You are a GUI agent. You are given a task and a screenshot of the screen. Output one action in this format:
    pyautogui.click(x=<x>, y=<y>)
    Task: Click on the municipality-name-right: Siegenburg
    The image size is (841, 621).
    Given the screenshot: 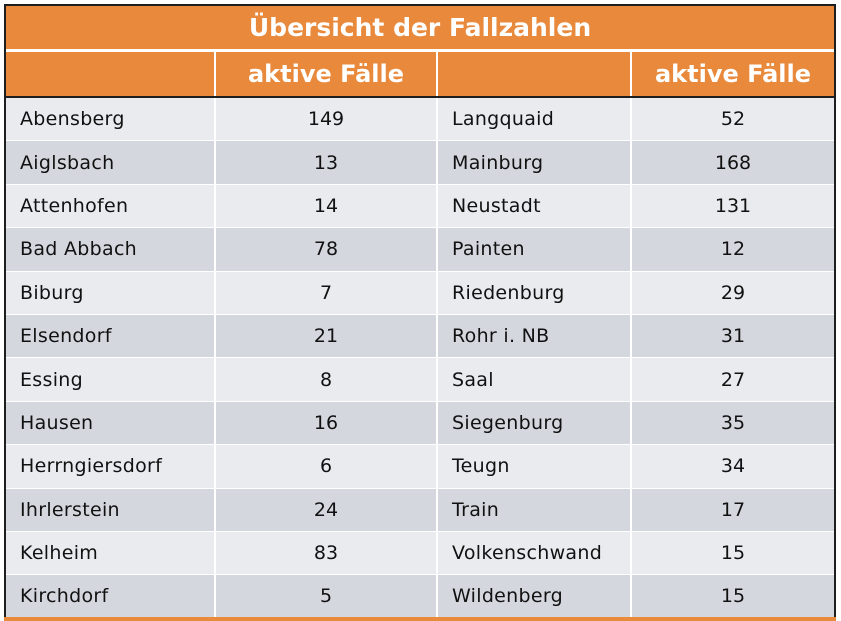 What is the action you would take?
    pyautogui.click(x=535, y=423)
    